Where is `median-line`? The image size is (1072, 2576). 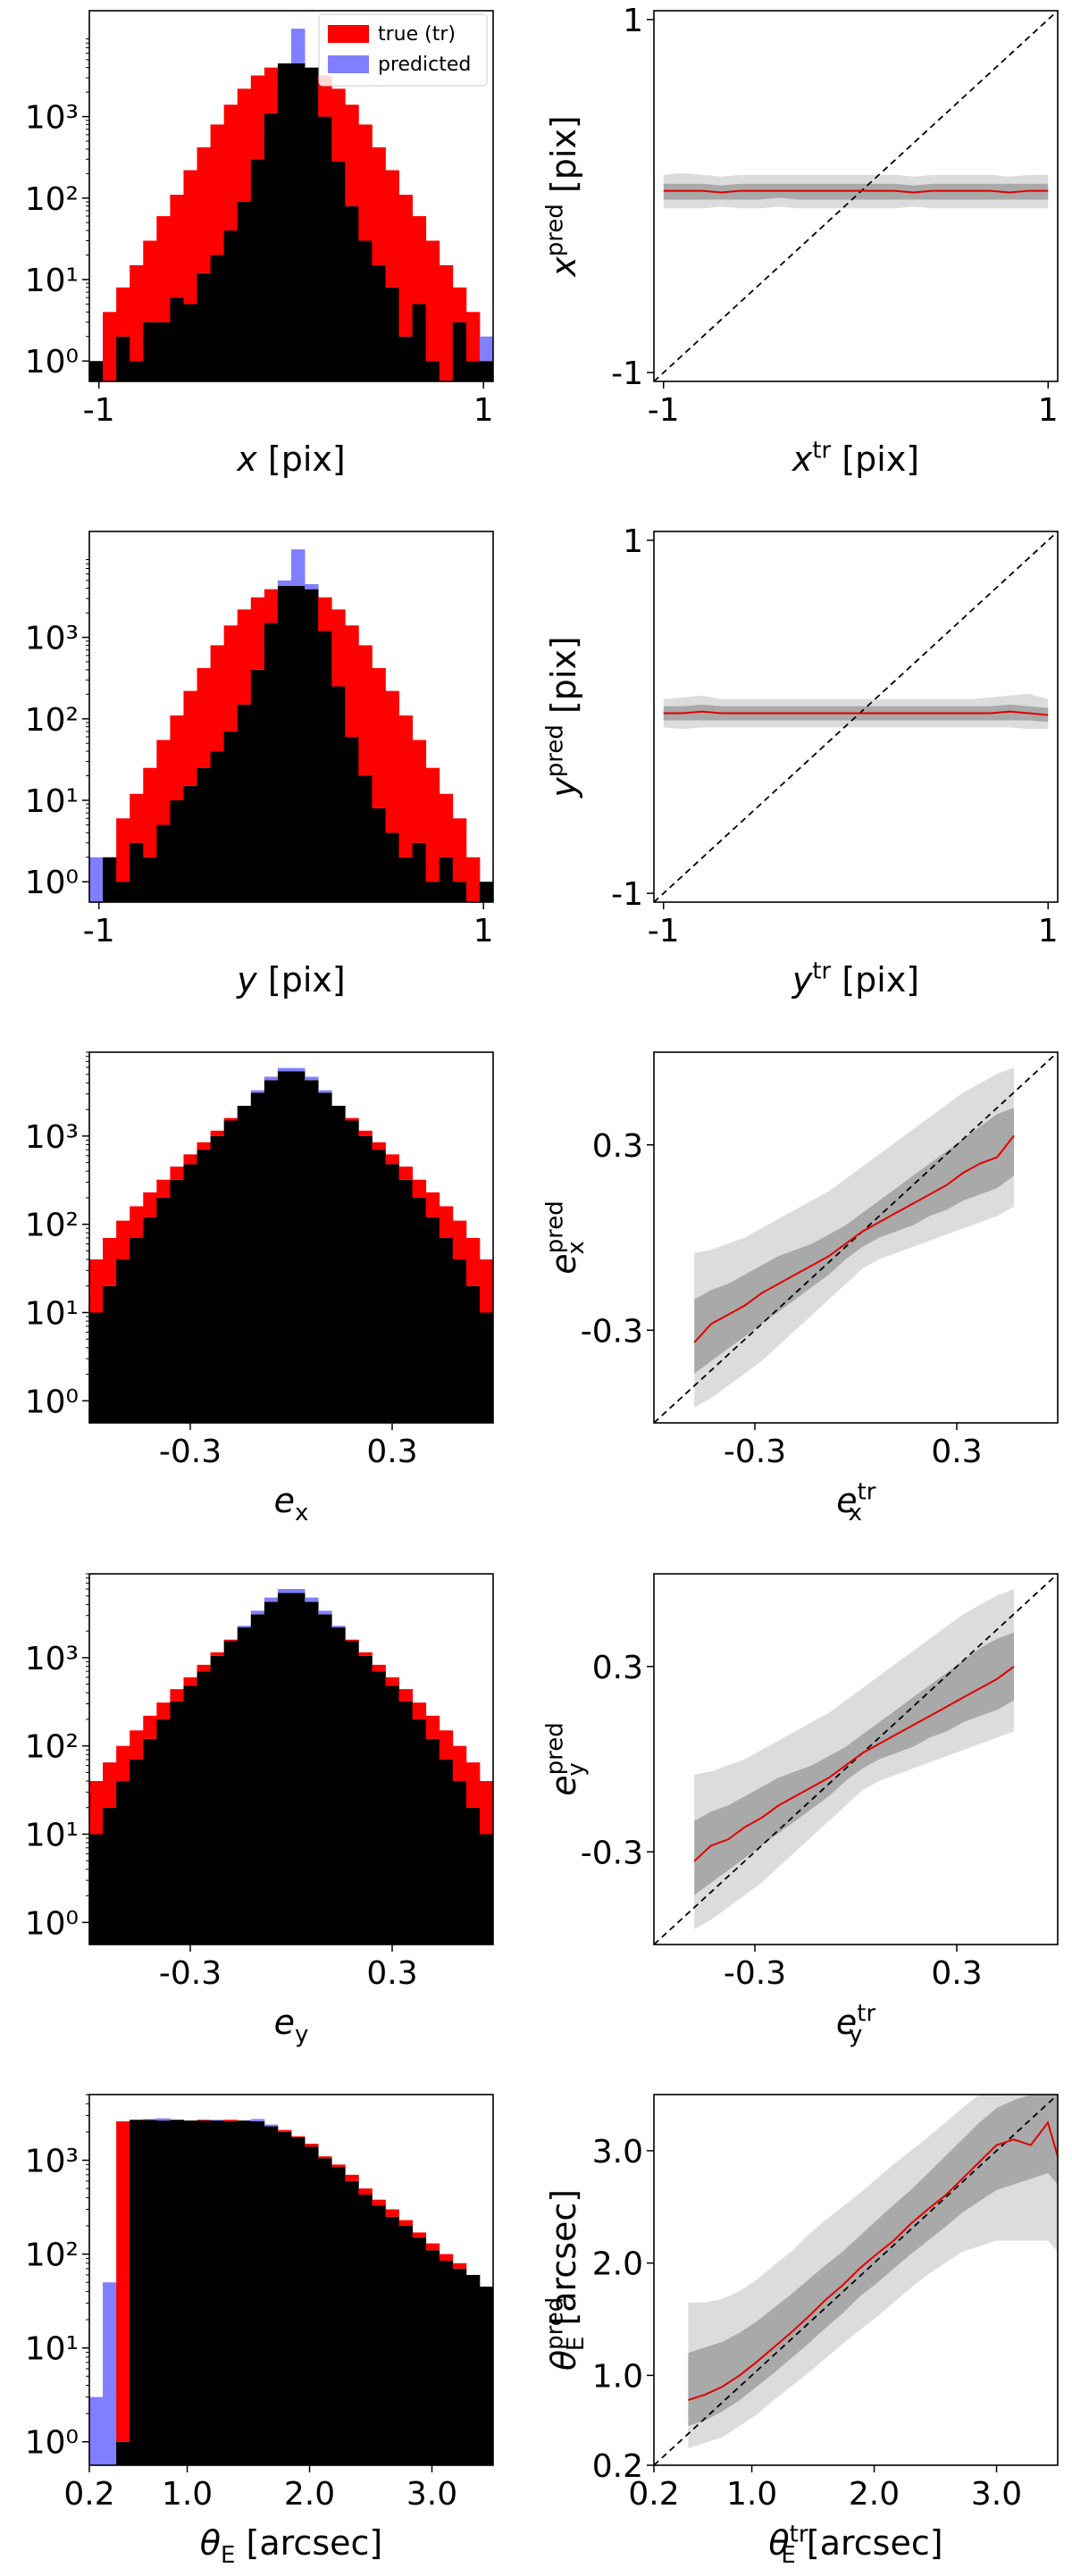 median-line is located at coordinates (873, 2261).